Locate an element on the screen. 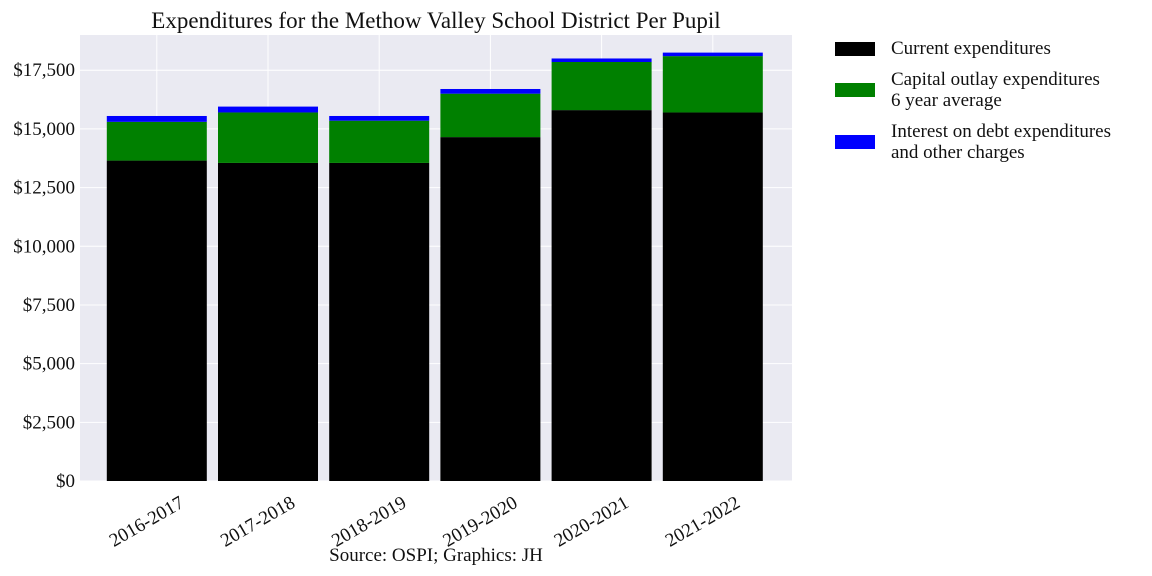 This screenshot has height=576, width=1152. bar-segment-2019-2020-s0 is located at coordinates (490, 309).